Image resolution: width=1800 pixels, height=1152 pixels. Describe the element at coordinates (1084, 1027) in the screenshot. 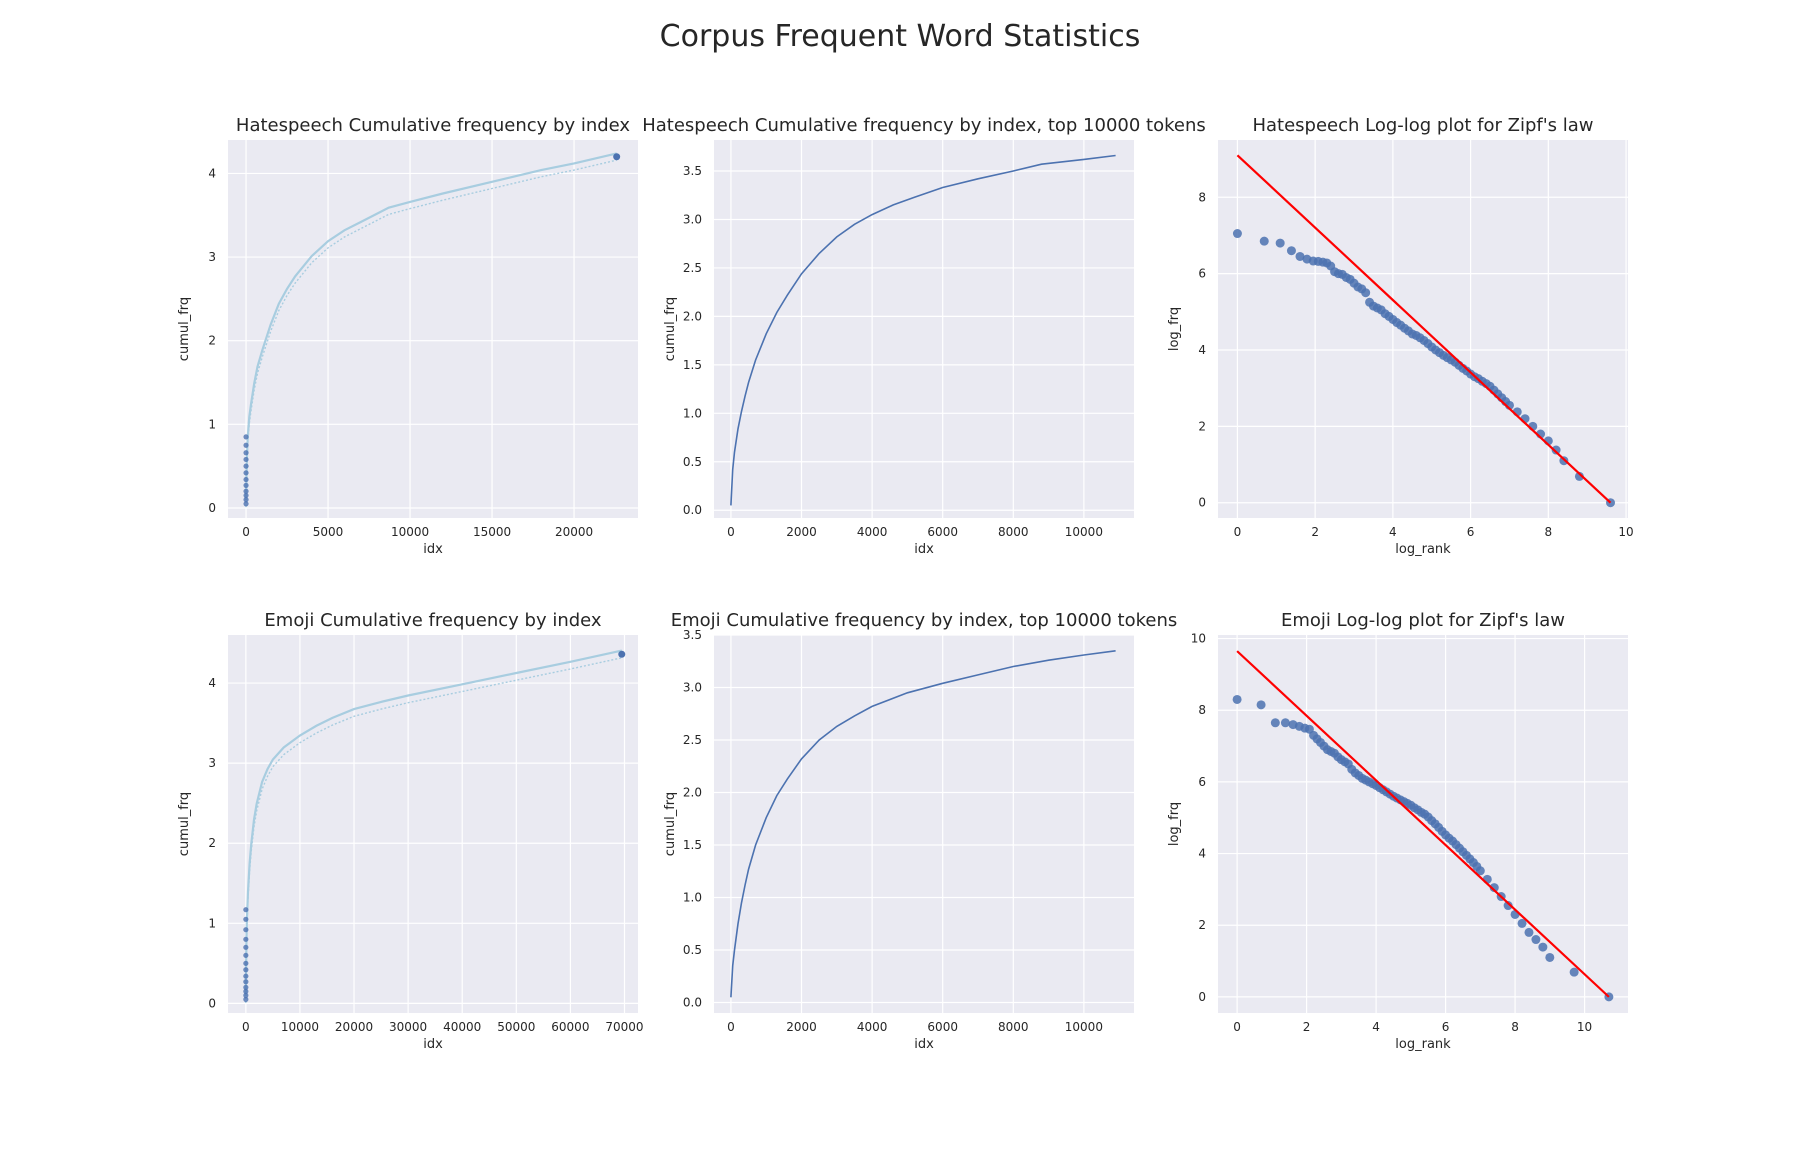

I see `x-tick-label: 10000` at that location.